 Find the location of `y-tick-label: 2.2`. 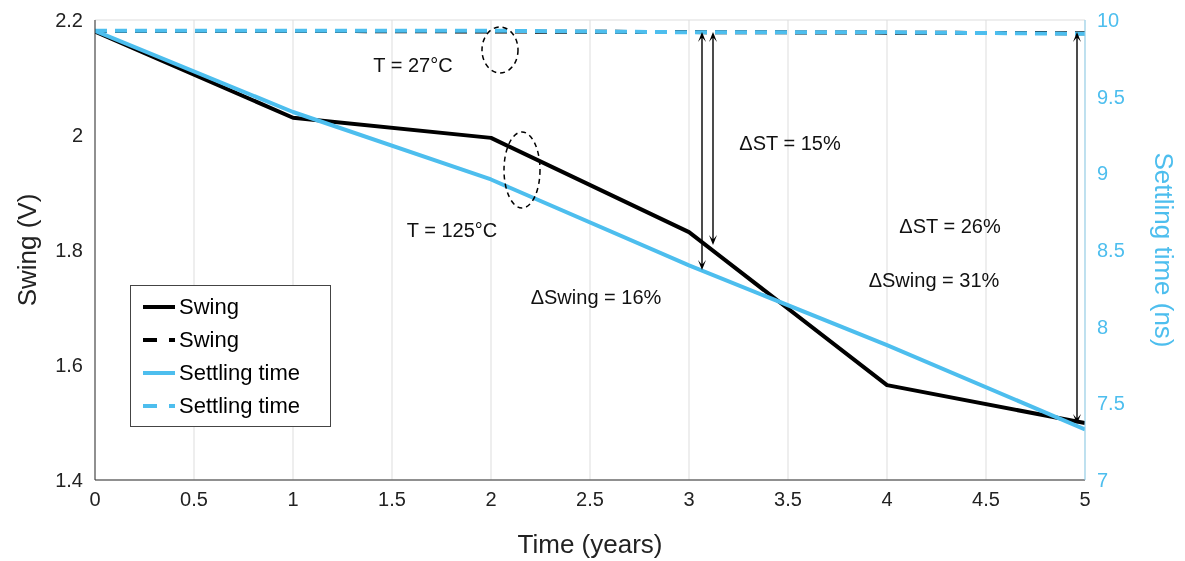

y-tick-label: 2.2 is located at coordinates (69, 20).